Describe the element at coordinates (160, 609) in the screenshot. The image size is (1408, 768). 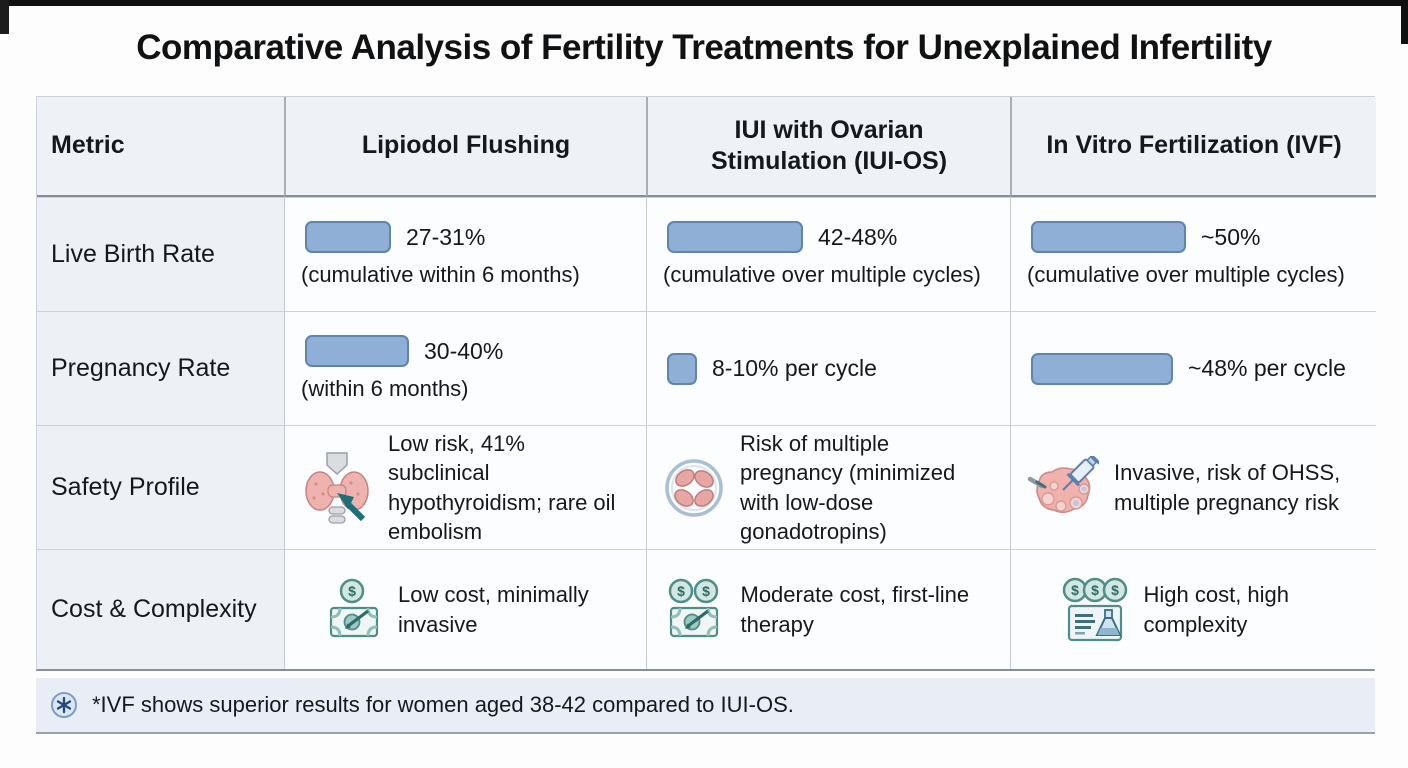
I see `row-label-cost-complexity: Cost & Complexity` at that location.